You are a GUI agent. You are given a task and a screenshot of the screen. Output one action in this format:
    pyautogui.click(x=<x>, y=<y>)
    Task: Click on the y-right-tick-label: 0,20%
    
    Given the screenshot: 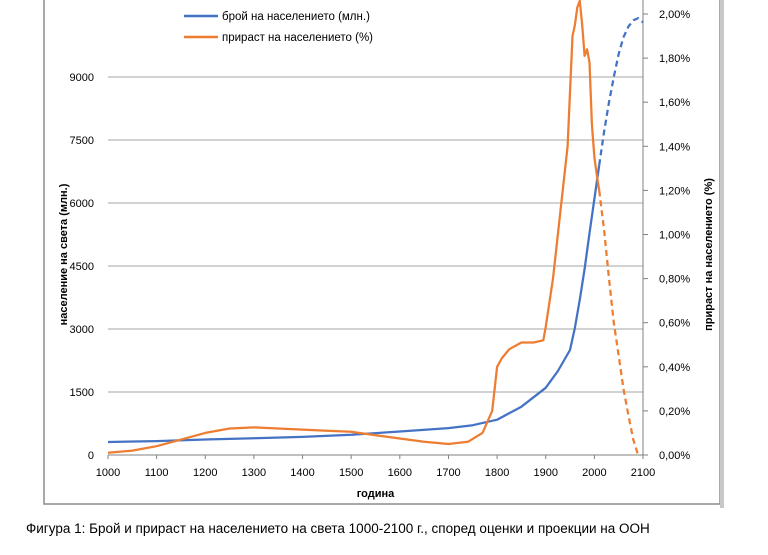 What is the action you would take?
    pyautogui.click(x=674, y=412)
    